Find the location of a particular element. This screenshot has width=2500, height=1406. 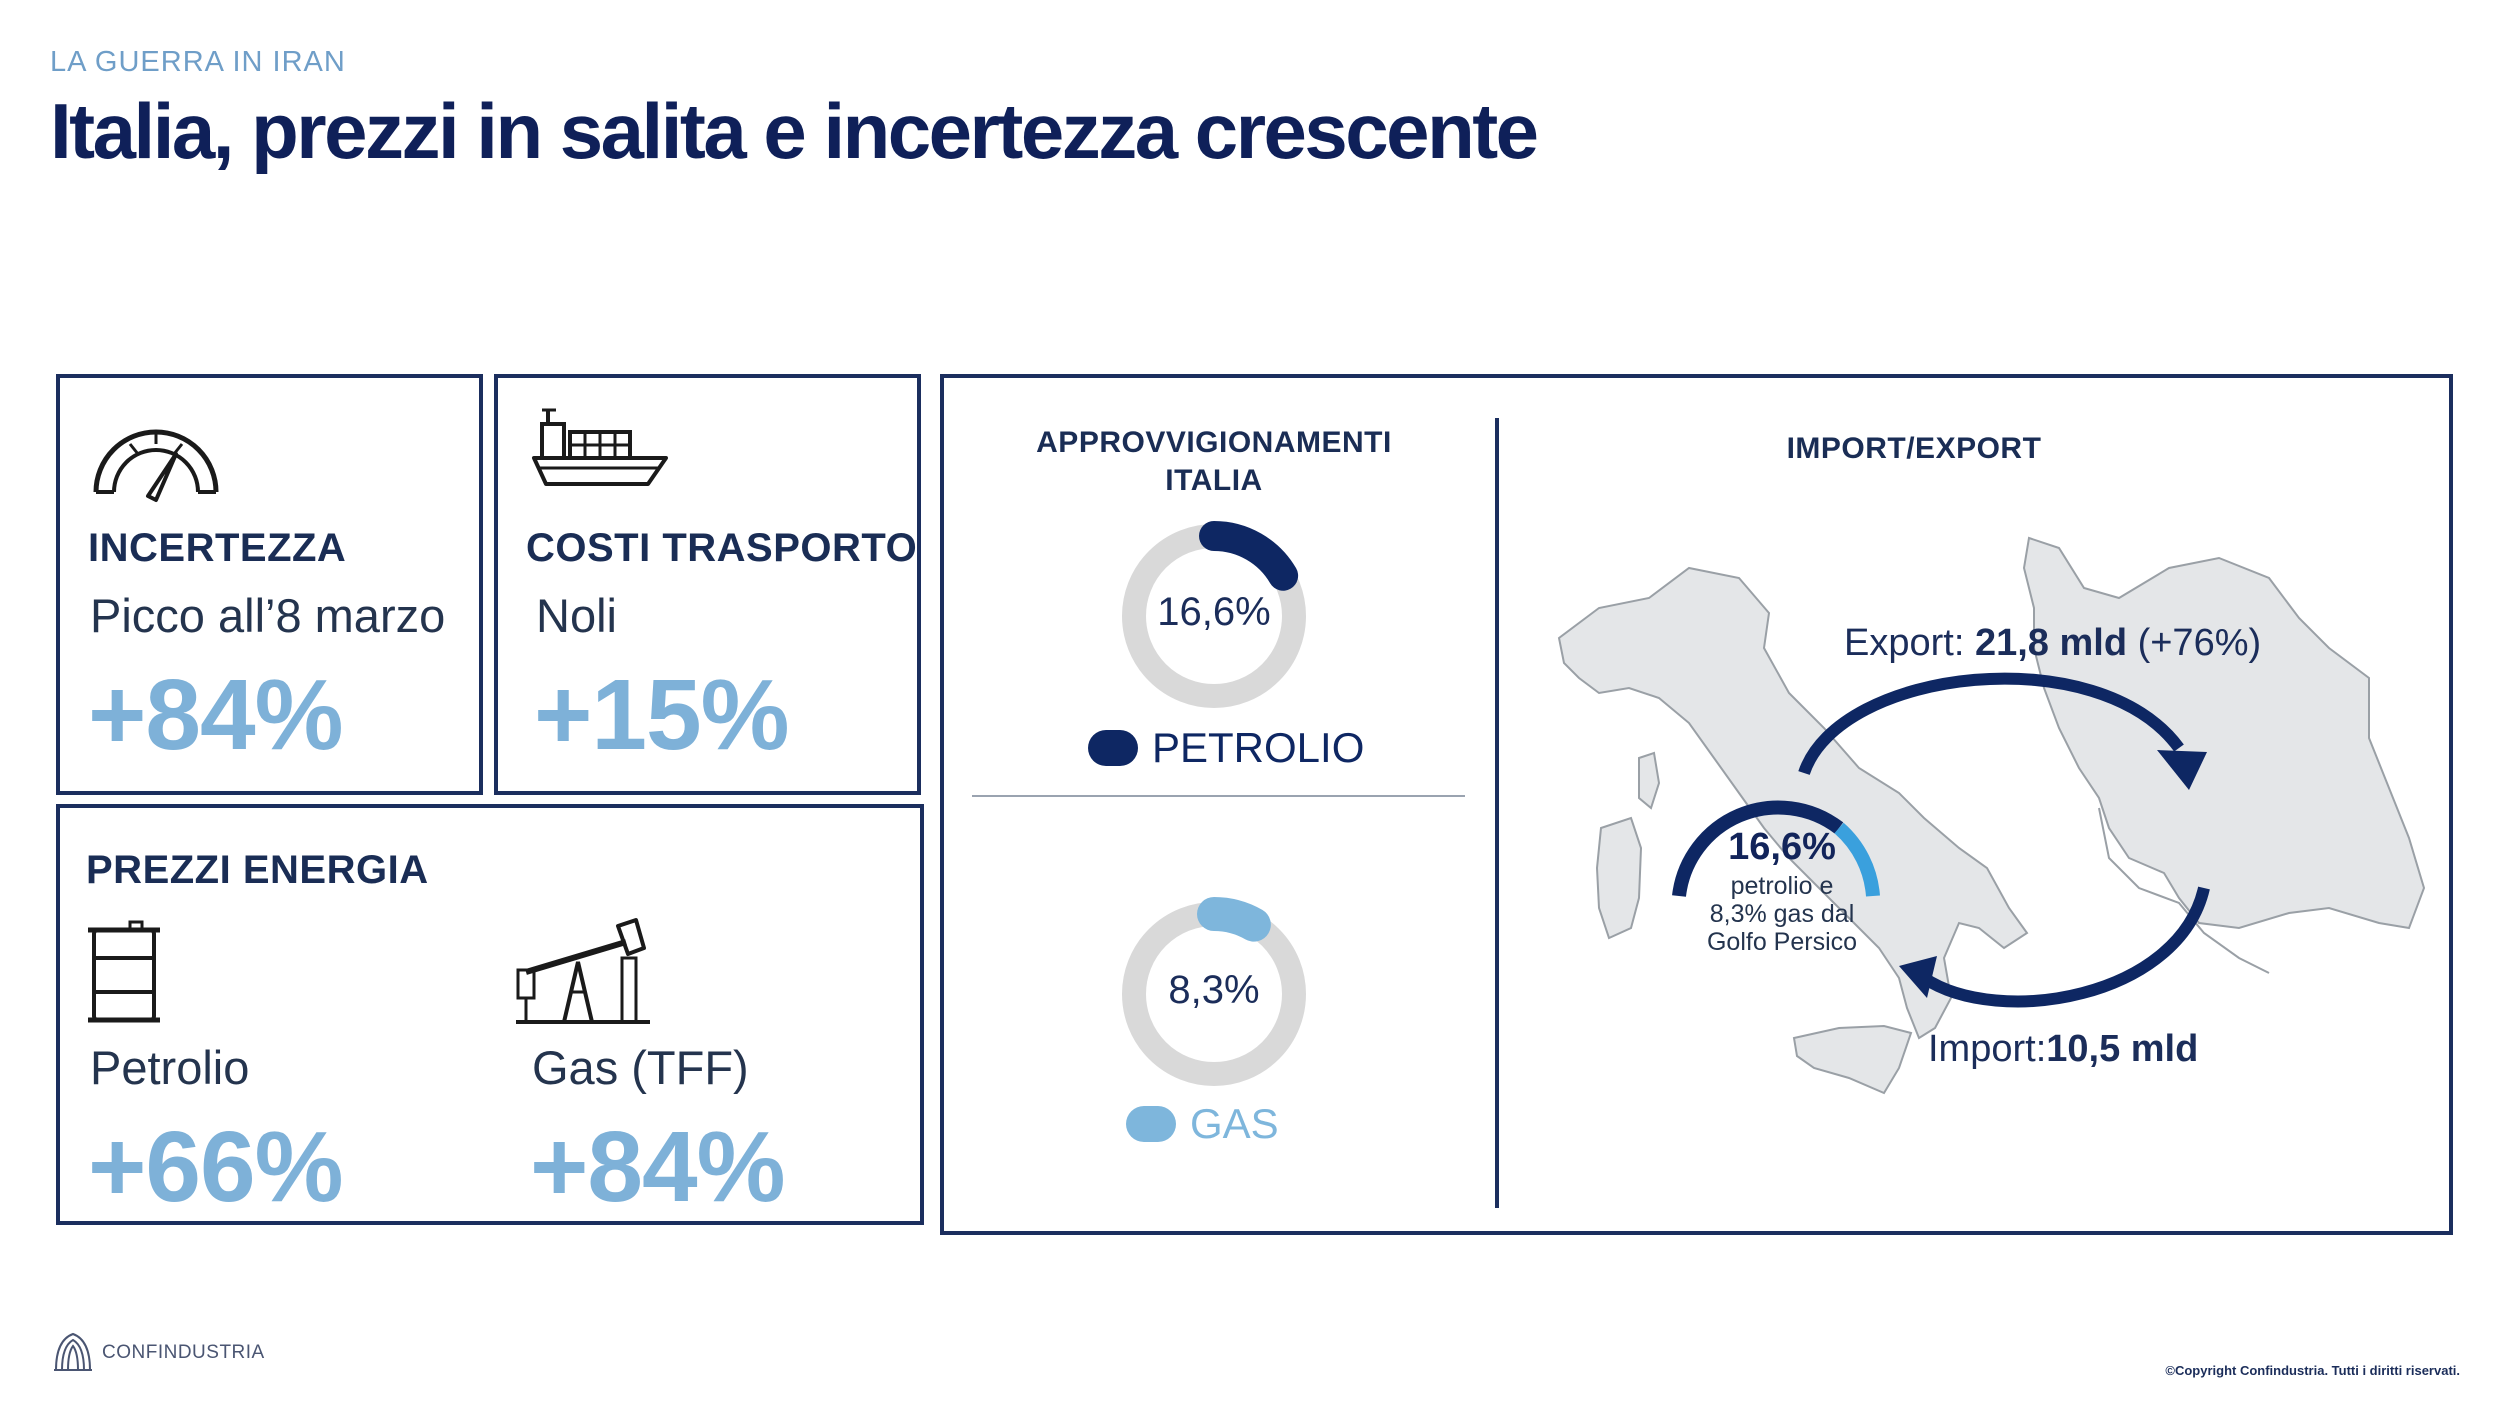

donut-arc-gas is located at coordinates (1234, 919).